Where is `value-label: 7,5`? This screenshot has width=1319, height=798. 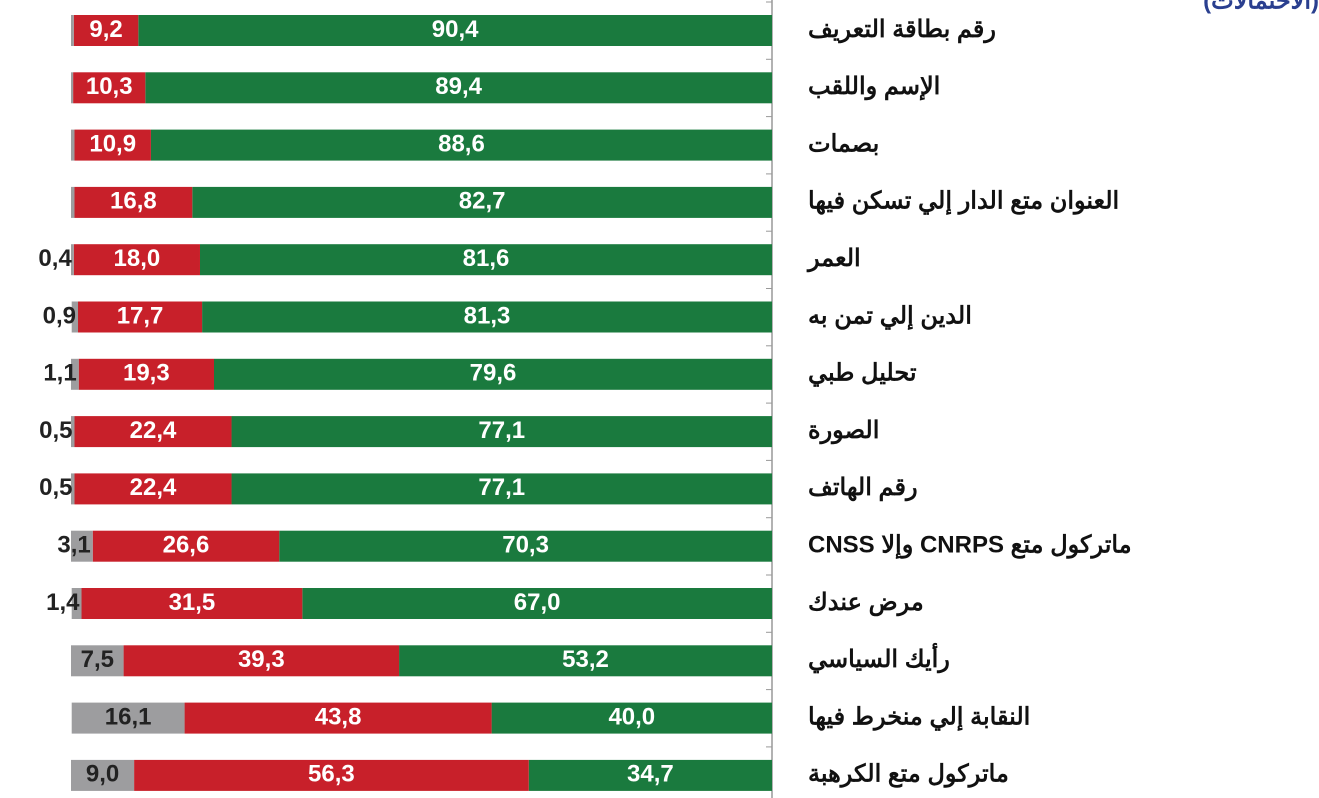 value-label: 7,5 is located at coordinates (97, 659).